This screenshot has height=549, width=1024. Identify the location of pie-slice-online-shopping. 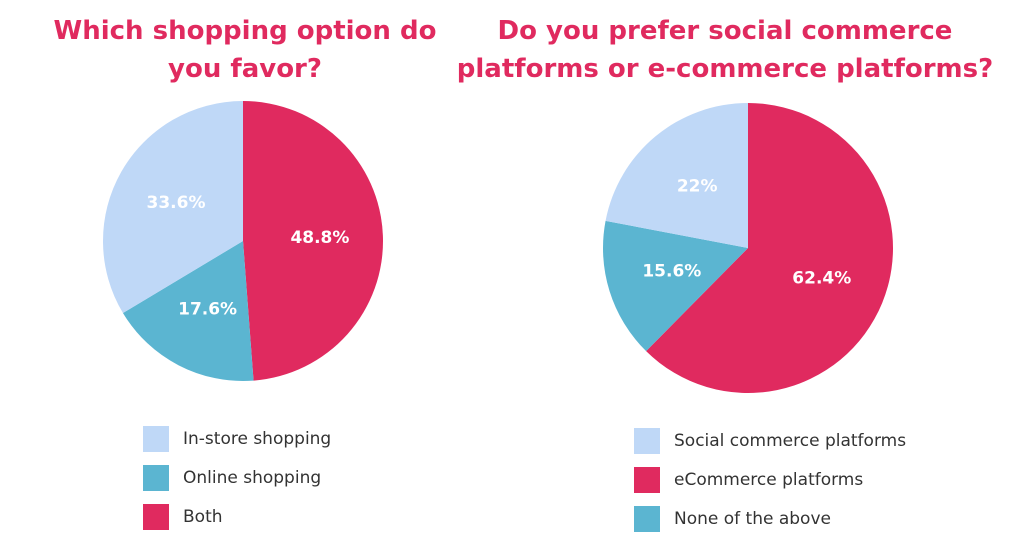
(188, 311).